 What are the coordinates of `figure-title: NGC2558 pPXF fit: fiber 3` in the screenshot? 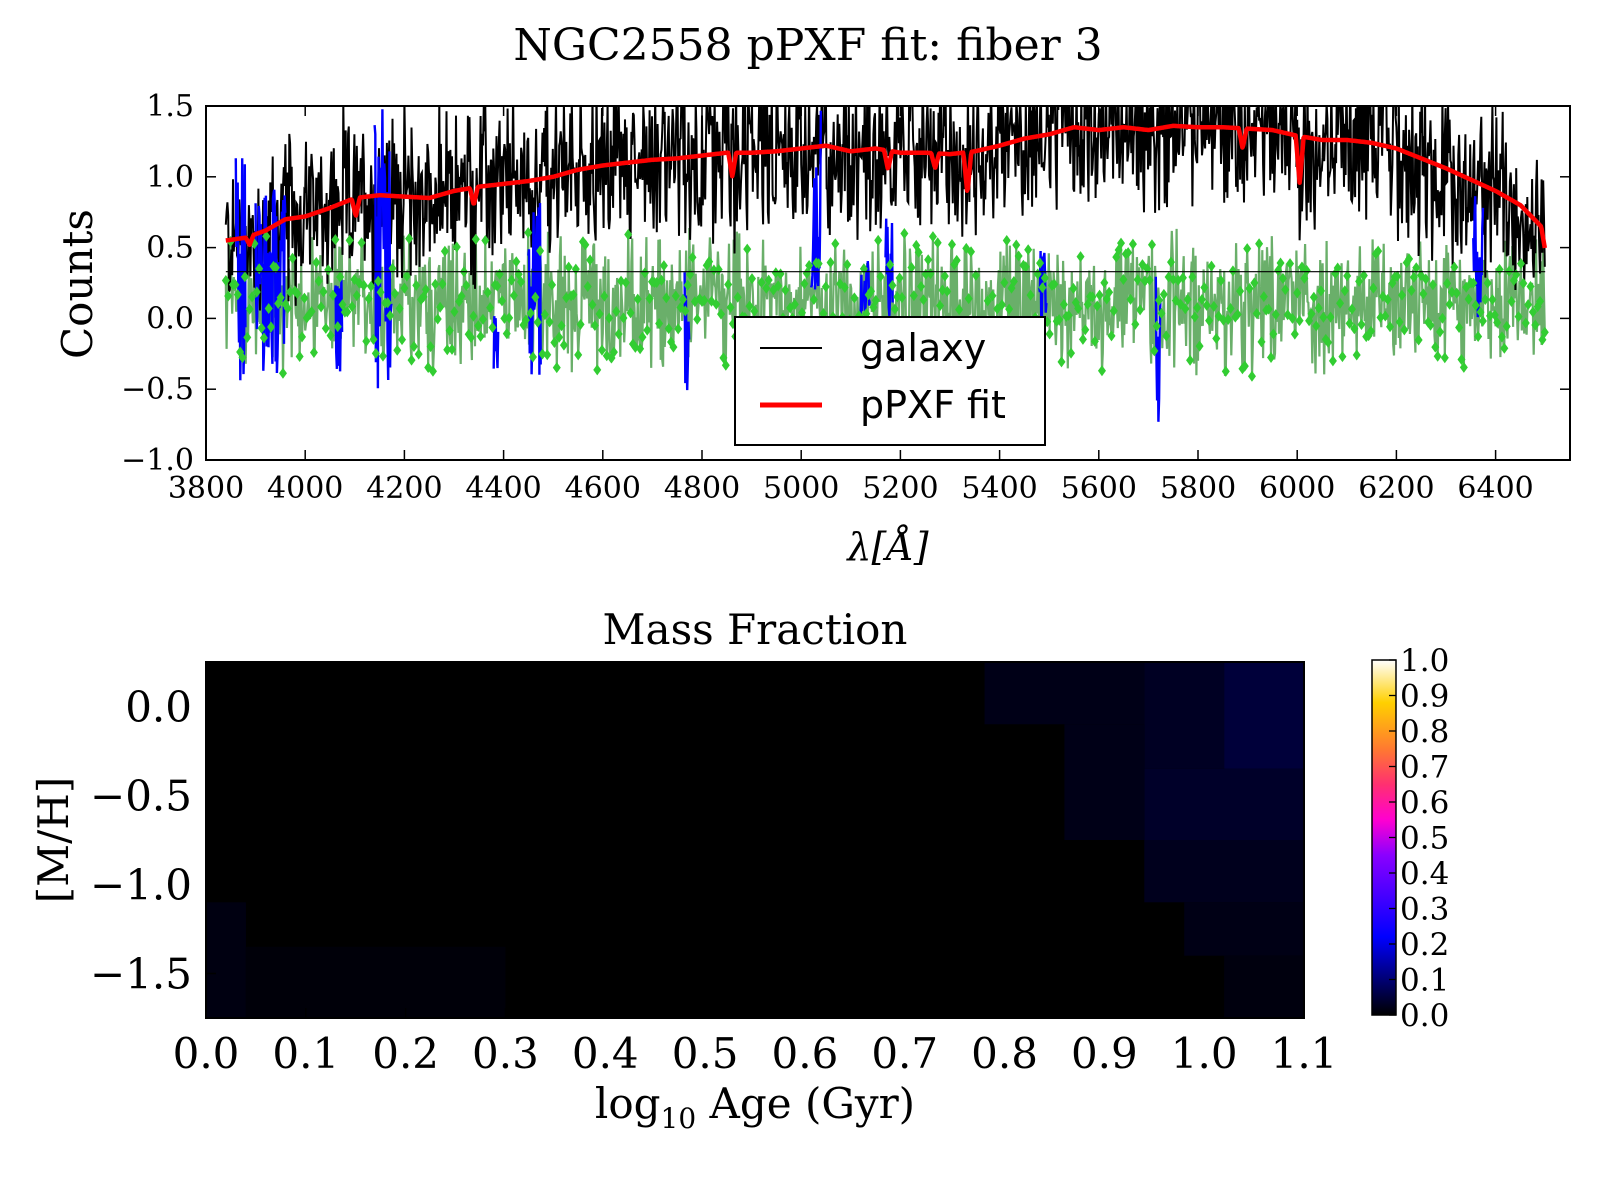 It's located at (807, 45).